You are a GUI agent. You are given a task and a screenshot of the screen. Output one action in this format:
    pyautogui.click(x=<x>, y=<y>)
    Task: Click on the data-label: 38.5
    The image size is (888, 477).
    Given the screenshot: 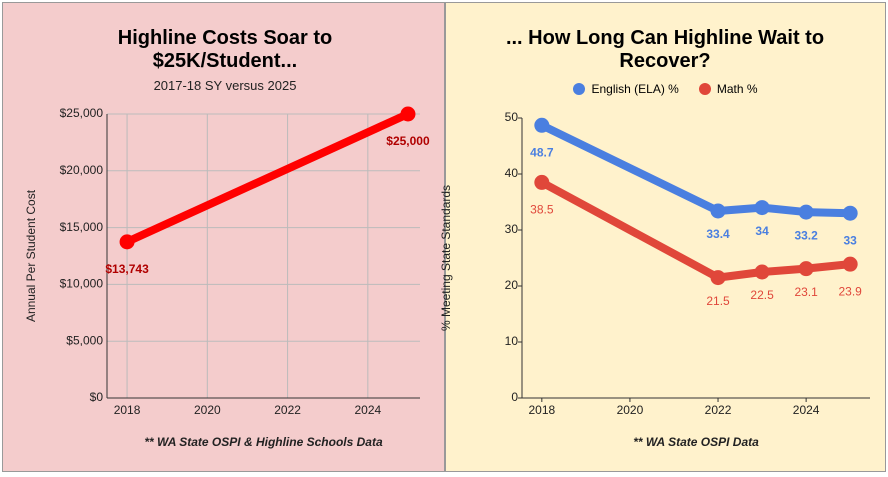 What is the action you would take?
    pyautogui.click(x=542, y=210)
    